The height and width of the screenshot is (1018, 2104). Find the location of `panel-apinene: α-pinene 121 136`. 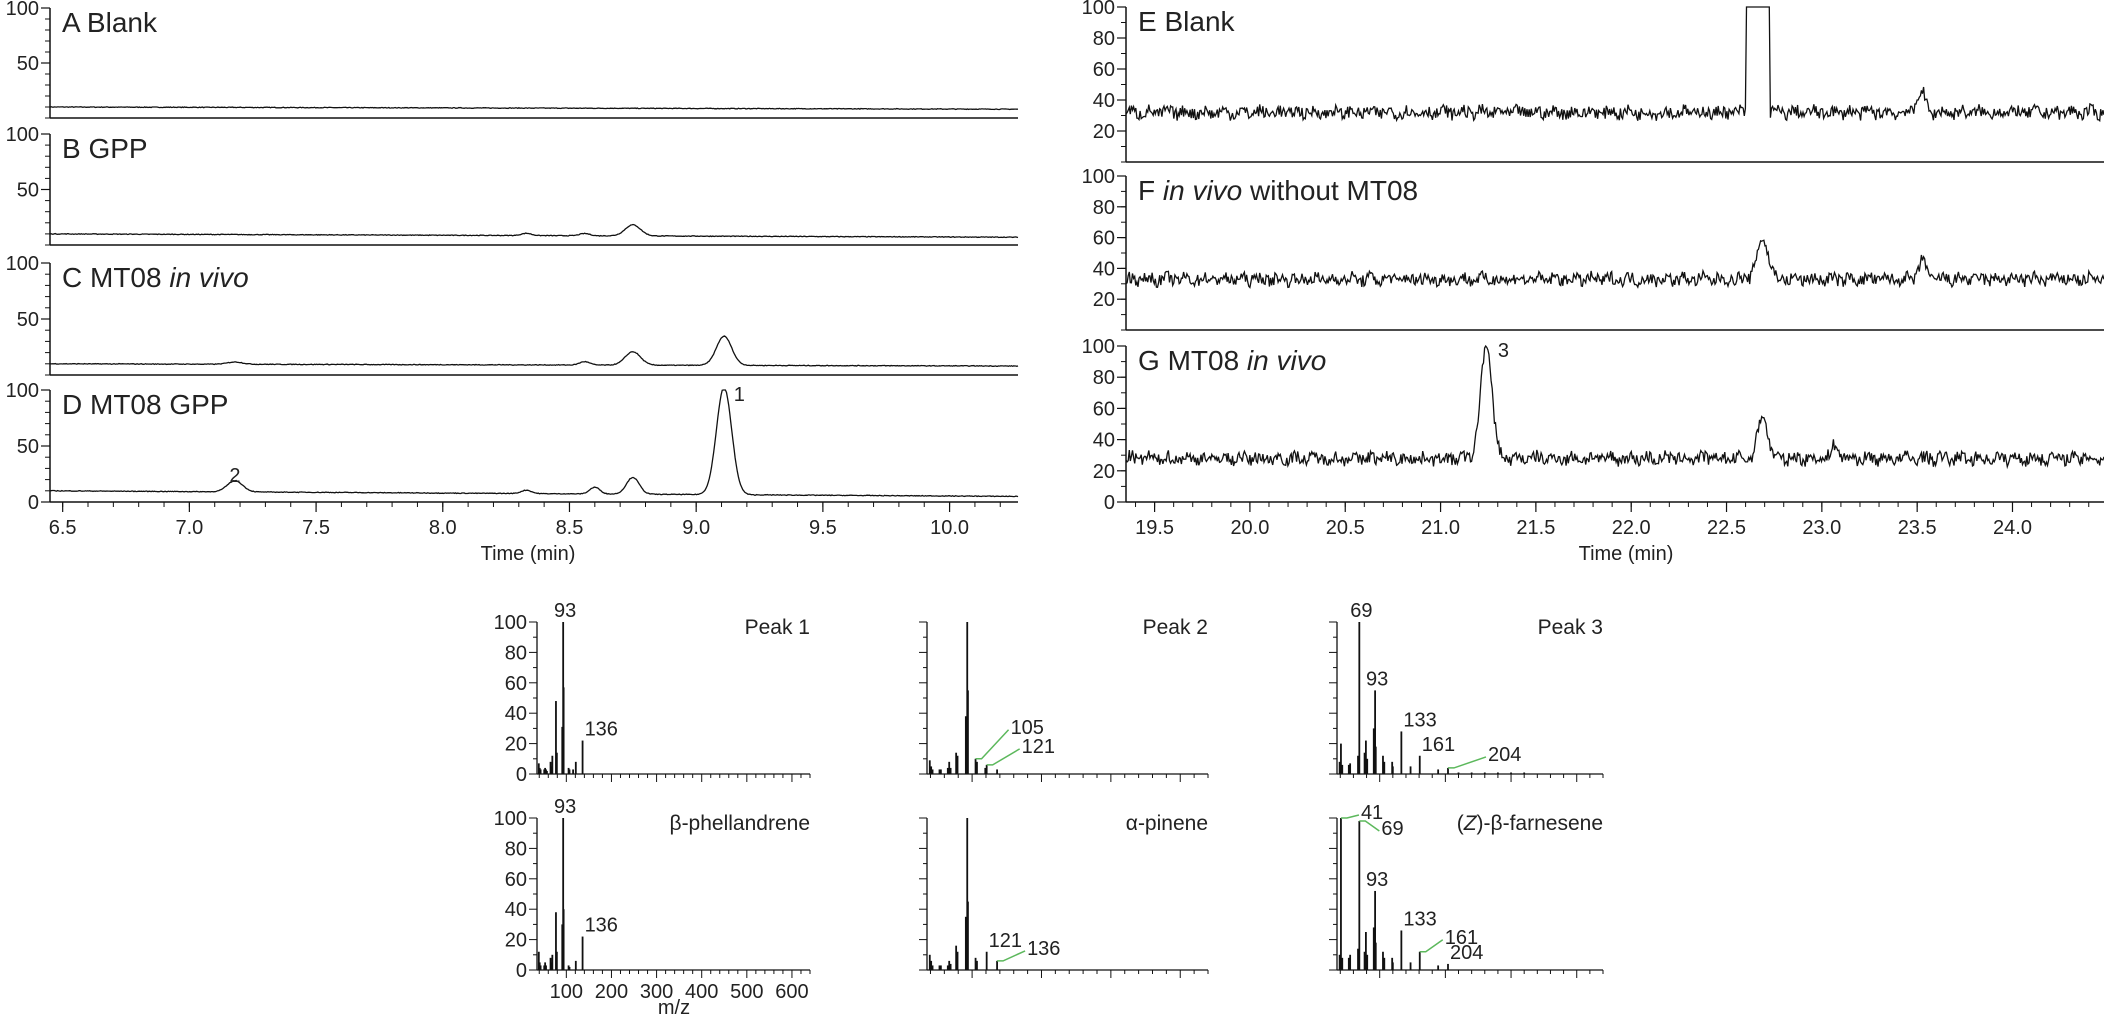

panel-apinene: α-pinene 121 136 is located at coordinates (1064, 895).